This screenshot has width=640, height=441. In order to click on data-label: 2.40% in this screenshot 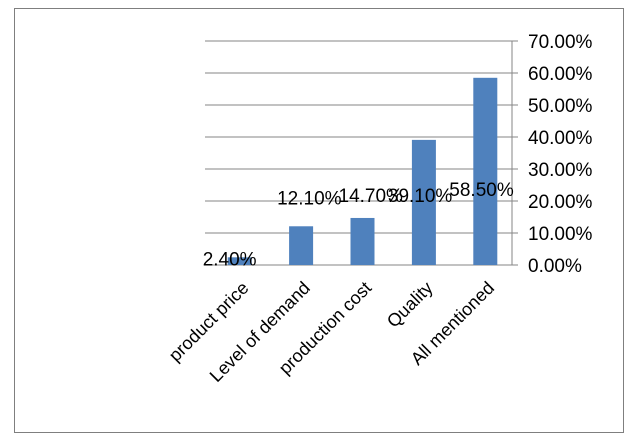, I will do `click(230, 259)`.